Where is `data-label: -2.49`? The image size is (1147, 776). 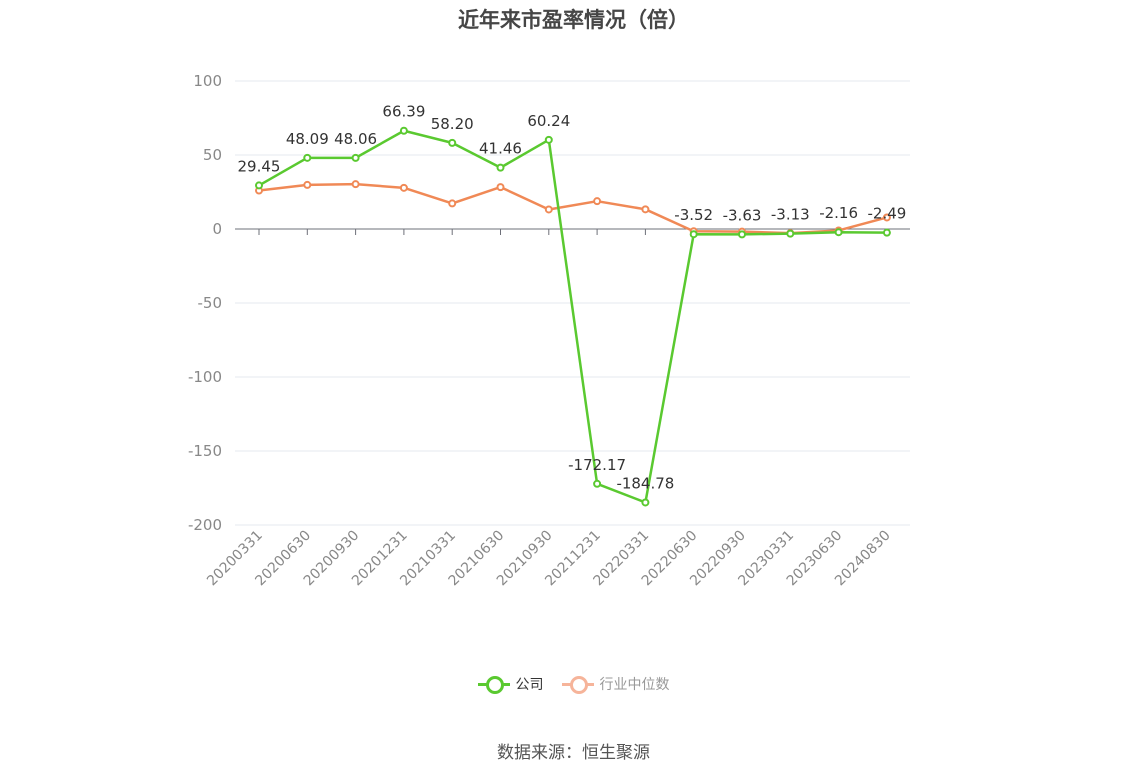 data-label: -2.49 is located at coordinates (886, 214).